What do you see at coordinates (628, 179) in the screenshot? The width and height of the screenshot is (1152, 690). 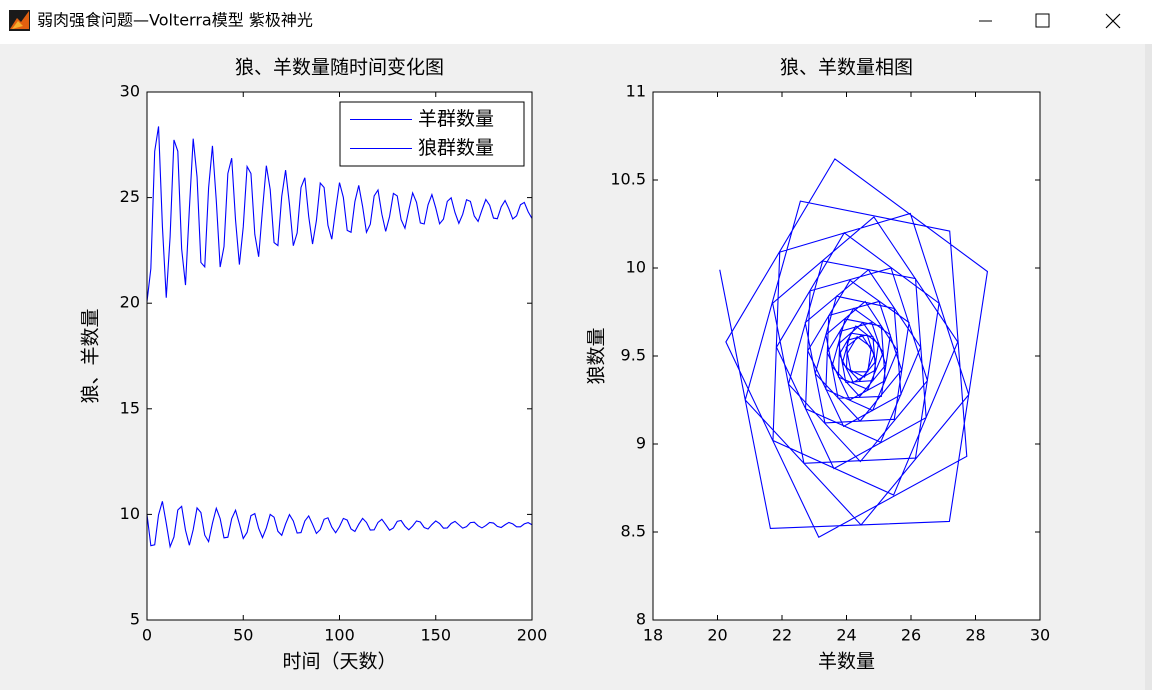 I see `y-tick-label: 10.5` at bounding box center [628, 179].